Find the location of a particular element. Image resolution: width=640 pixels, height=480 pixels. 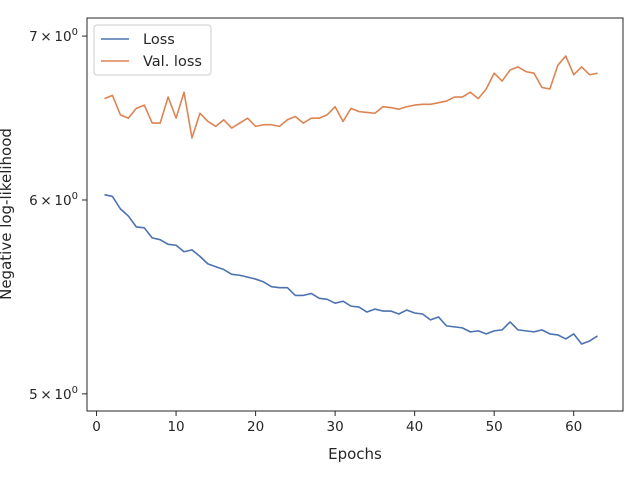

x-tick-label: 30 is located at coordinates (335, 427).